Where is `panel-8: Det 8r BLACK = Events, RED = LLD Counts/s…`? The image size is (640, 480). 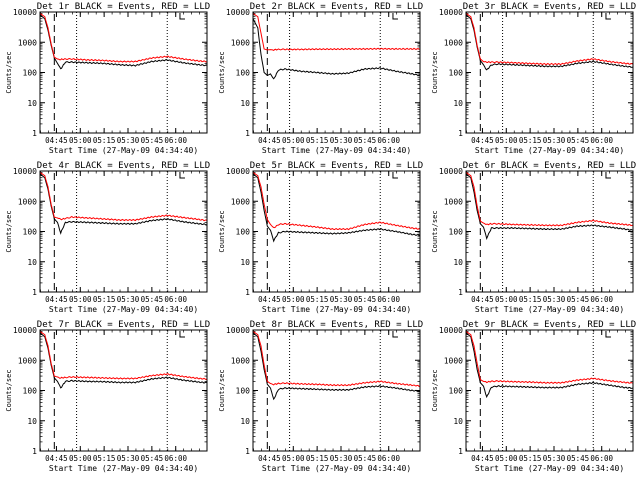
panel-8: Det 8r BLACK = Events, RED = LLD Counts/s… is located at coordinates (320, 396).